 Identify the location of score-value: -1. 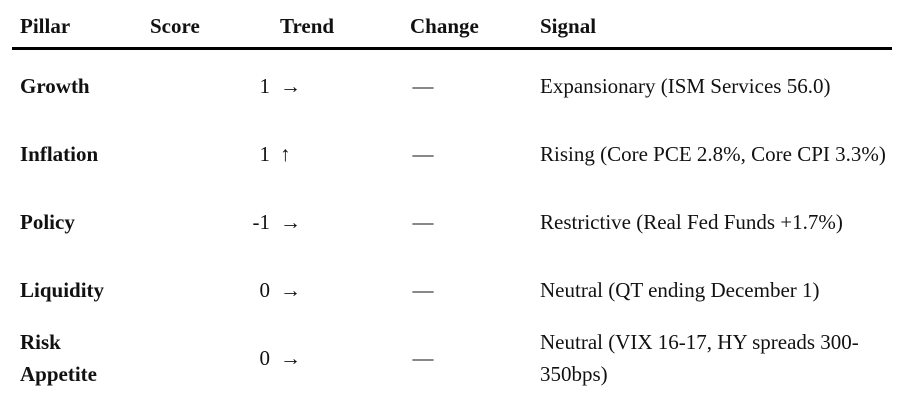
(261, 222).